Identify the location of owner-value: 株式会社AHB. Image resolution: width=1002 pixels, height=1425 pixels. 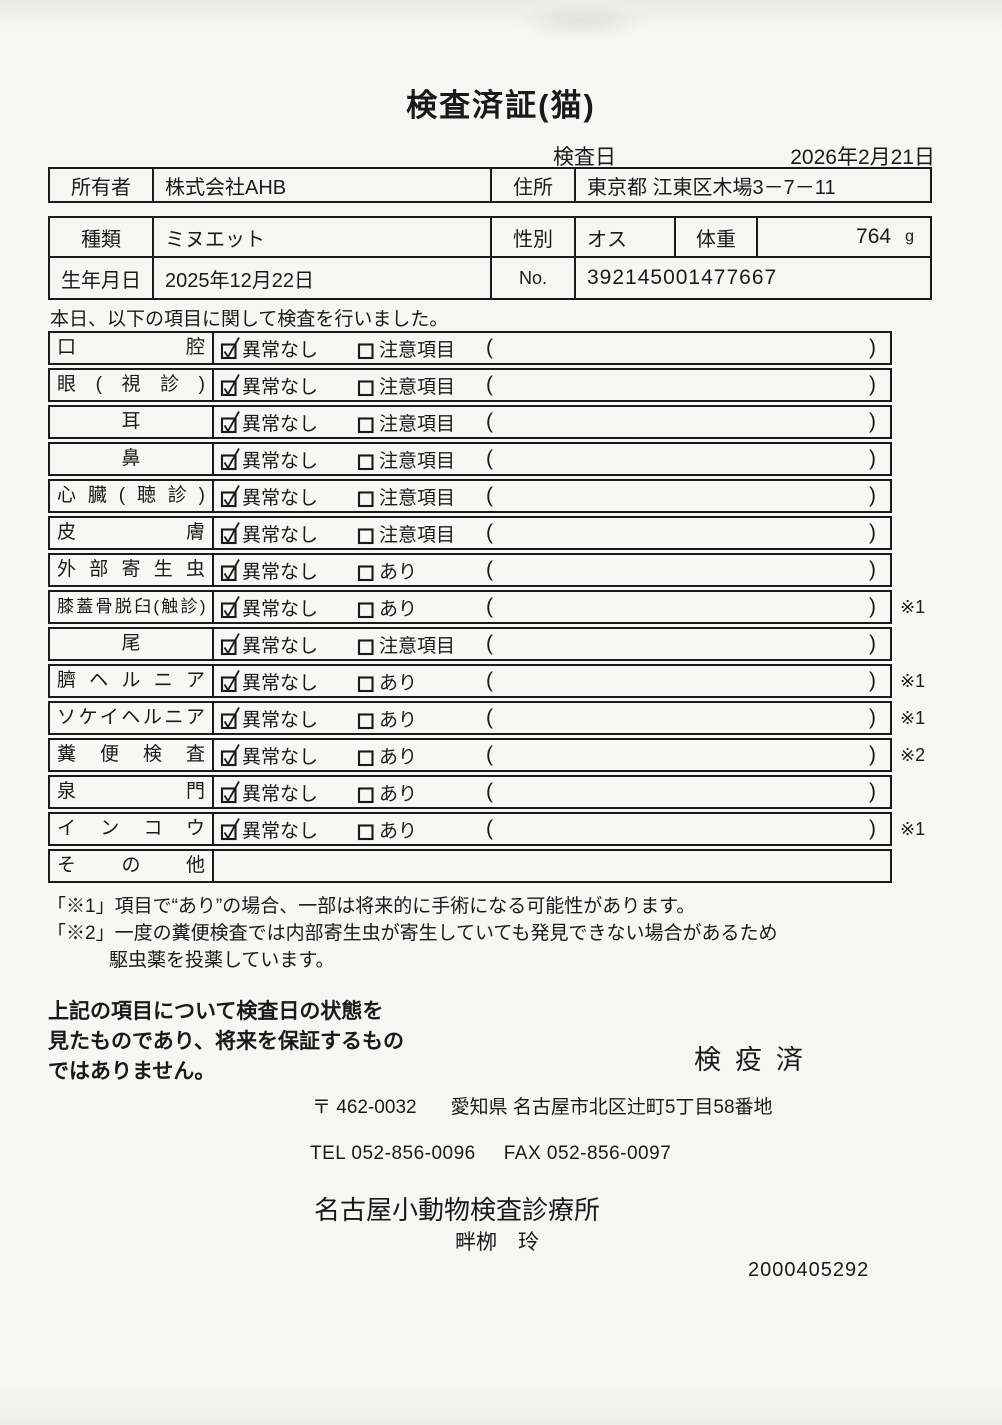
(323, 185).